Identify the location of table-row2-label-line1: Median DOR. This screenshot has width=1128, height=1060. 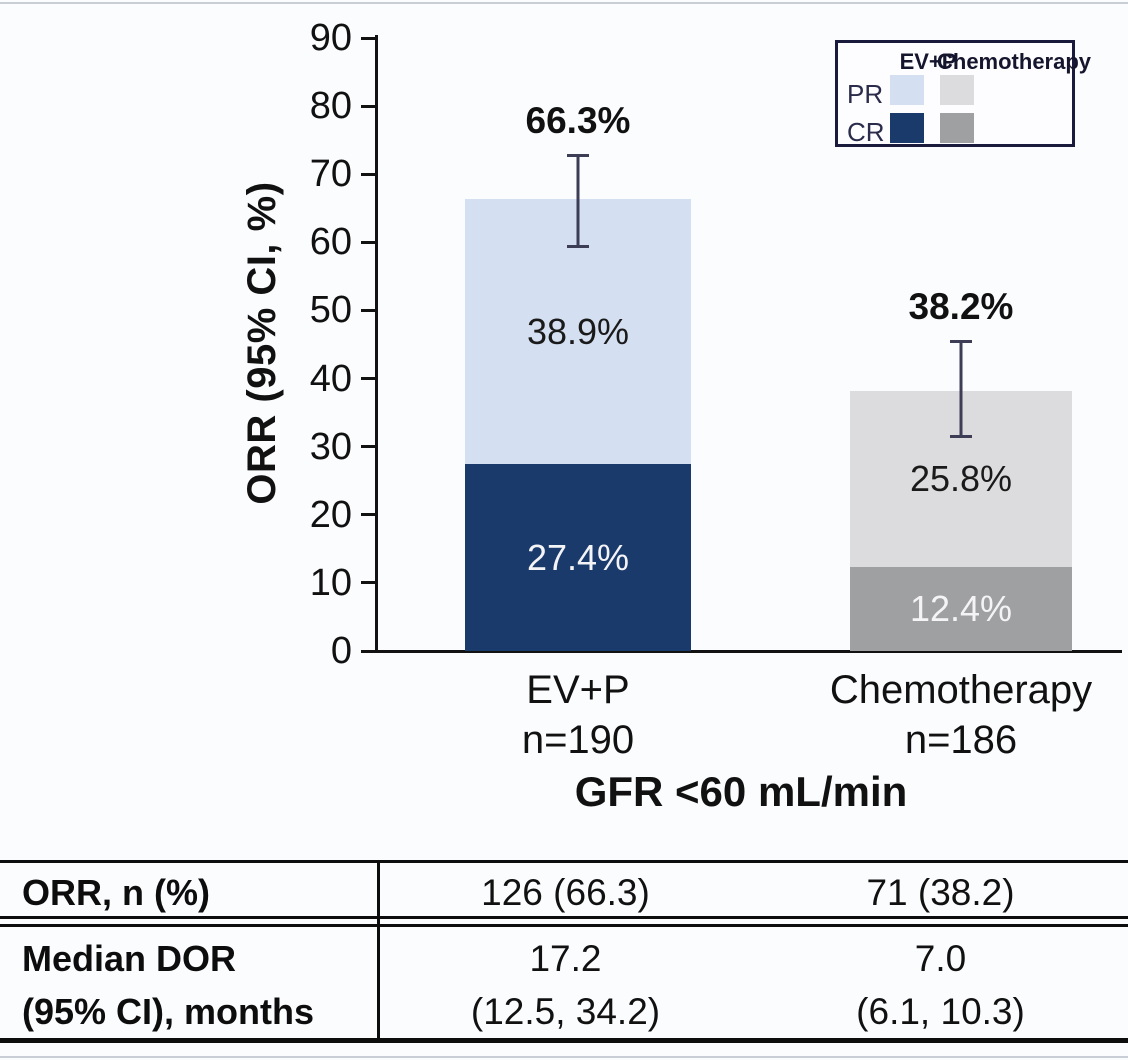
(129, 958).